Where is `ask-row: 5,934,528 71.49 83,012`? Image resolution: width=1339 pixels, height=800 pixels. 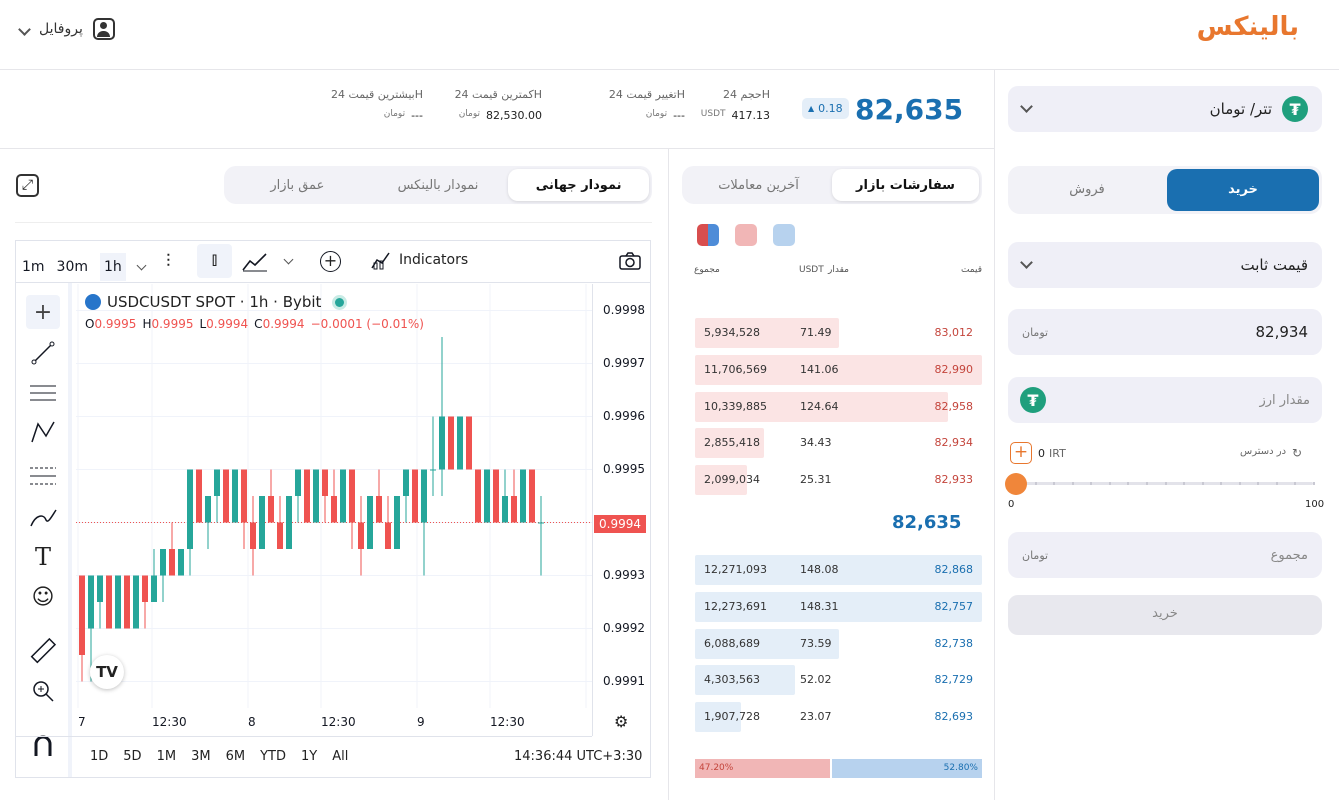 ask-row: 5,934,528 71.49 83,012 is located at coordinates (838, 333).